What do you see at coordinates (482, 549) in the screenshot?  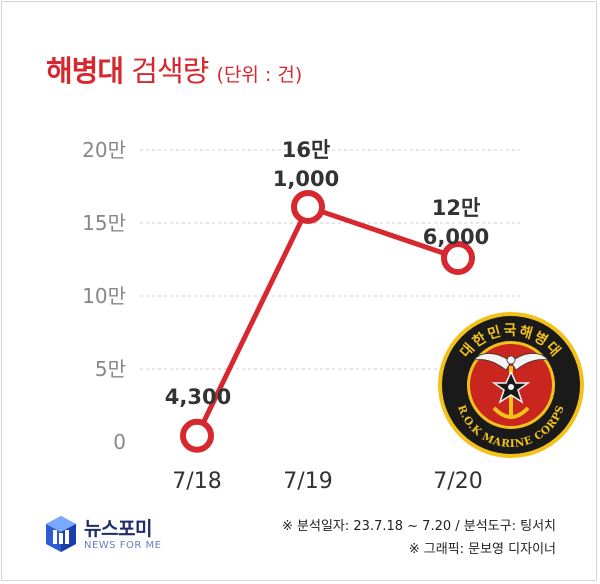 I see `footer-graphic: ※ 그래픽: 문보영 디자이너` at bounding box center [482, 549].